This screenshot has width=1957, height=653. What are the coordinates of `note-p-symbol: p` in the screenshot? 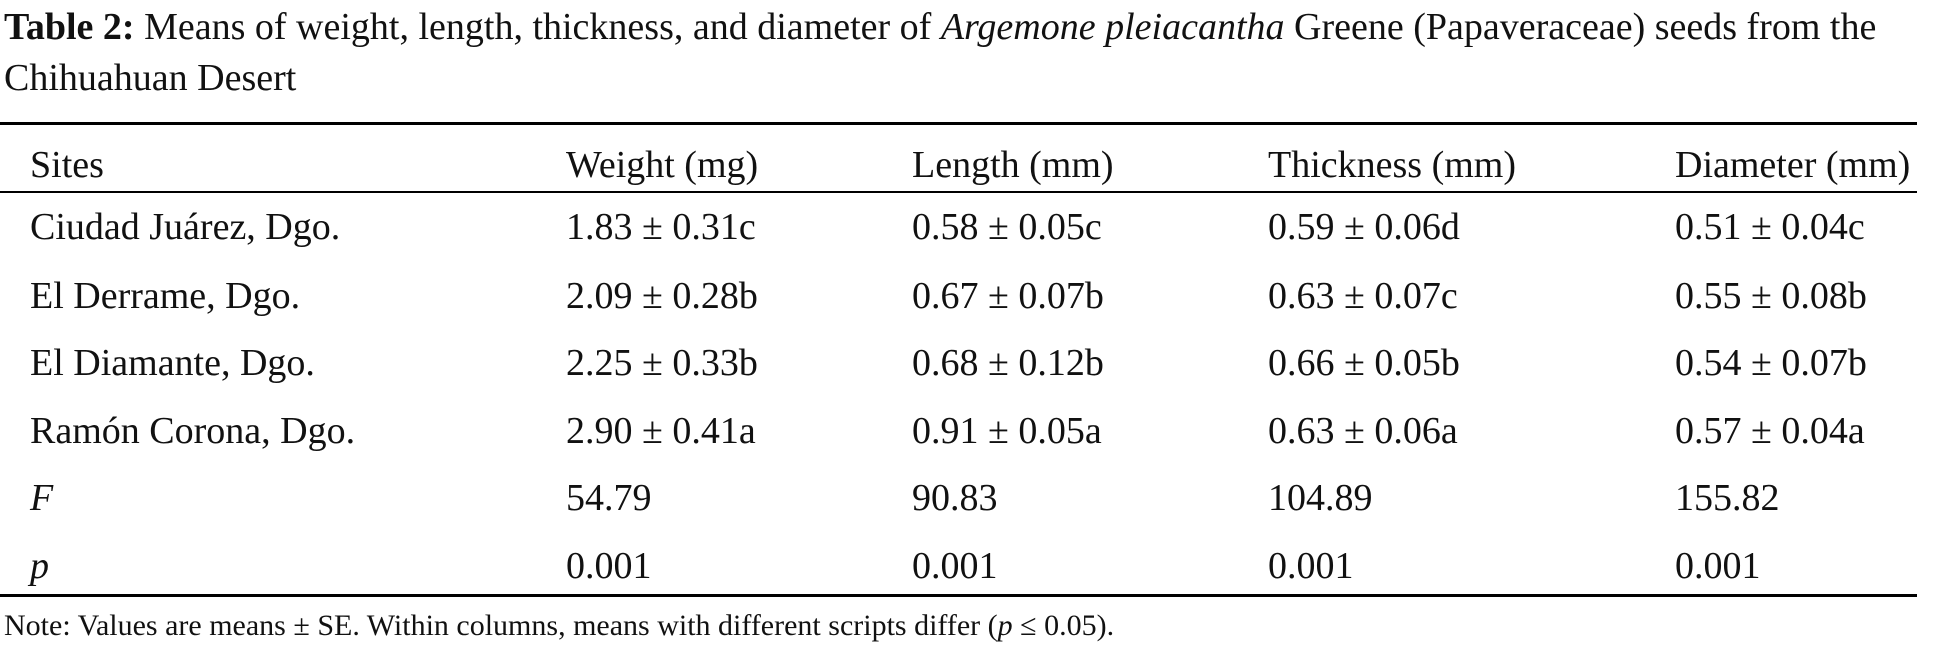 It's located at (1005, 625).